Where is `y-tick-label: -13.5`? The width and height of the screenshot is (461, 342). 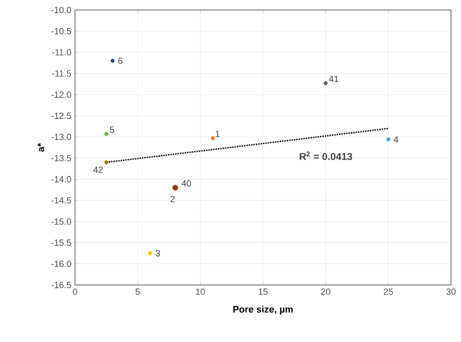 y-tick-label: -13.5 is located at coordinates (61, 158).